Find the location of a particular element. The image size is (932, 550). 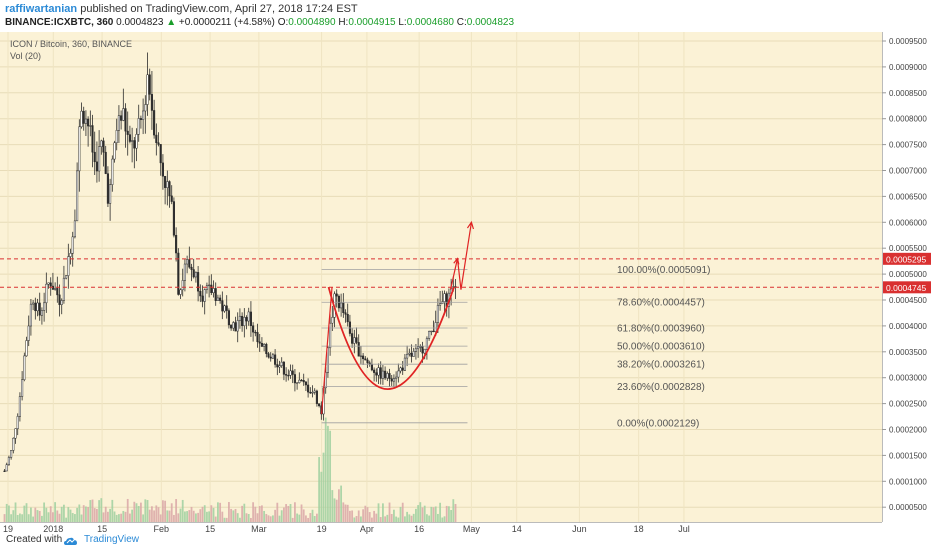

price-axis is located at coordinates (907, 277).